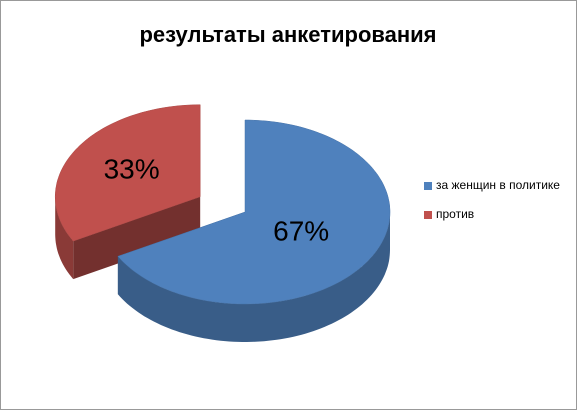 This screenshot has width=577, height=410. What do you see at coordinates (498, 185) in the screenshot?
I see `legend-label: за женщин в политике` at bounding box center [498, 185].